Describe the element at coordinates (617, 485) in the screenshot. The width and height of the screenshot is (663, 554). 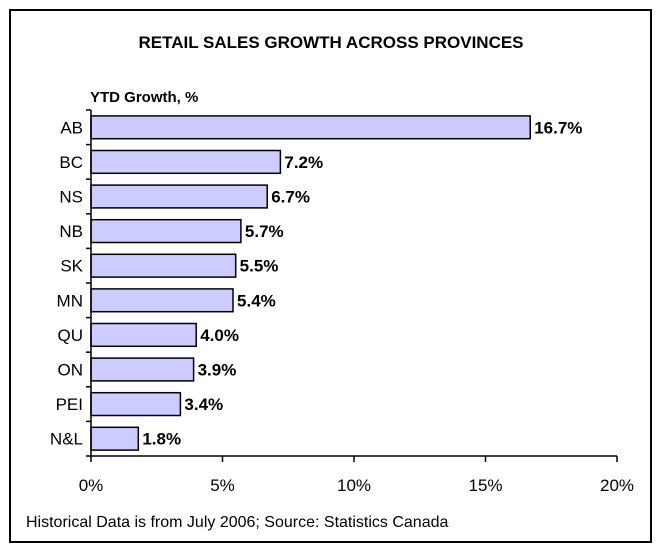
I see `x-tick-label: 20%` at that location.